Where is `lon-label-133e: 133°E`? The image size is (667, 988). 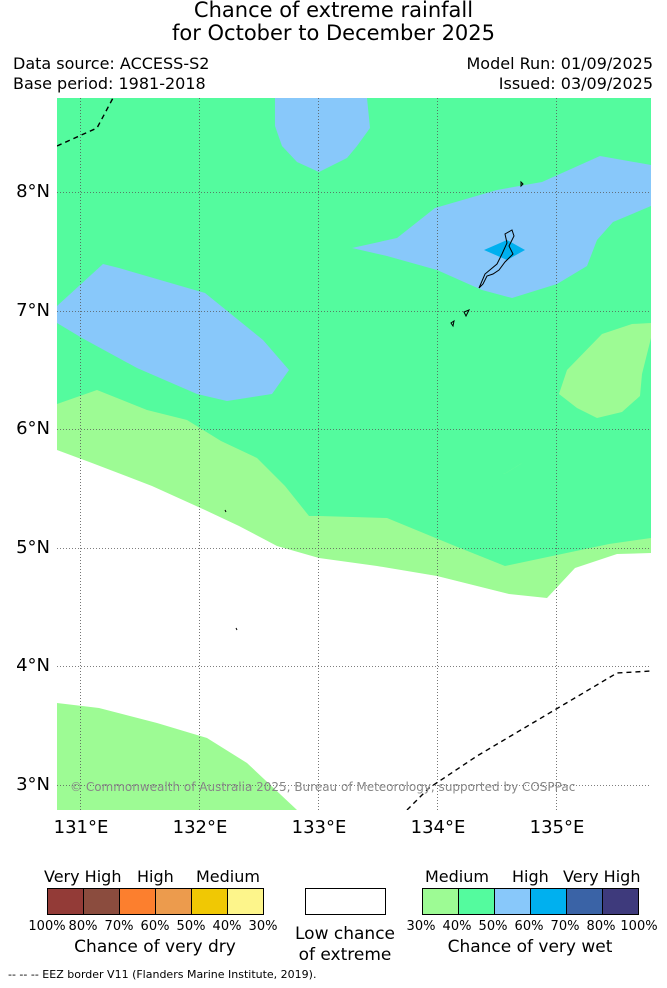 lon-label-133e: 133°E is located at coordinates (319, 827).